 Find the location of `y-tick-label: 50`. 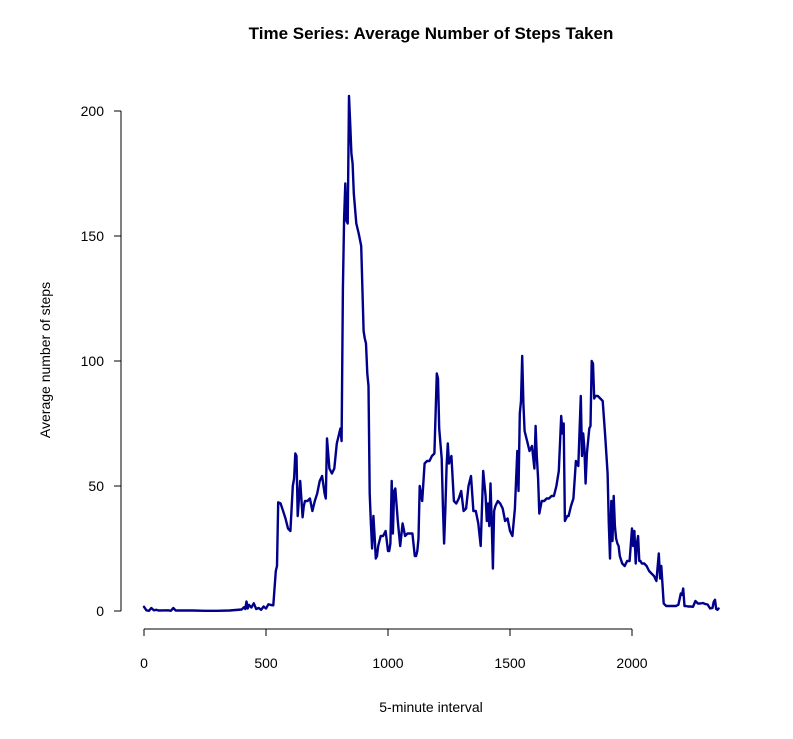

y-tick-label: 50 is located at coordinates (96, 486).